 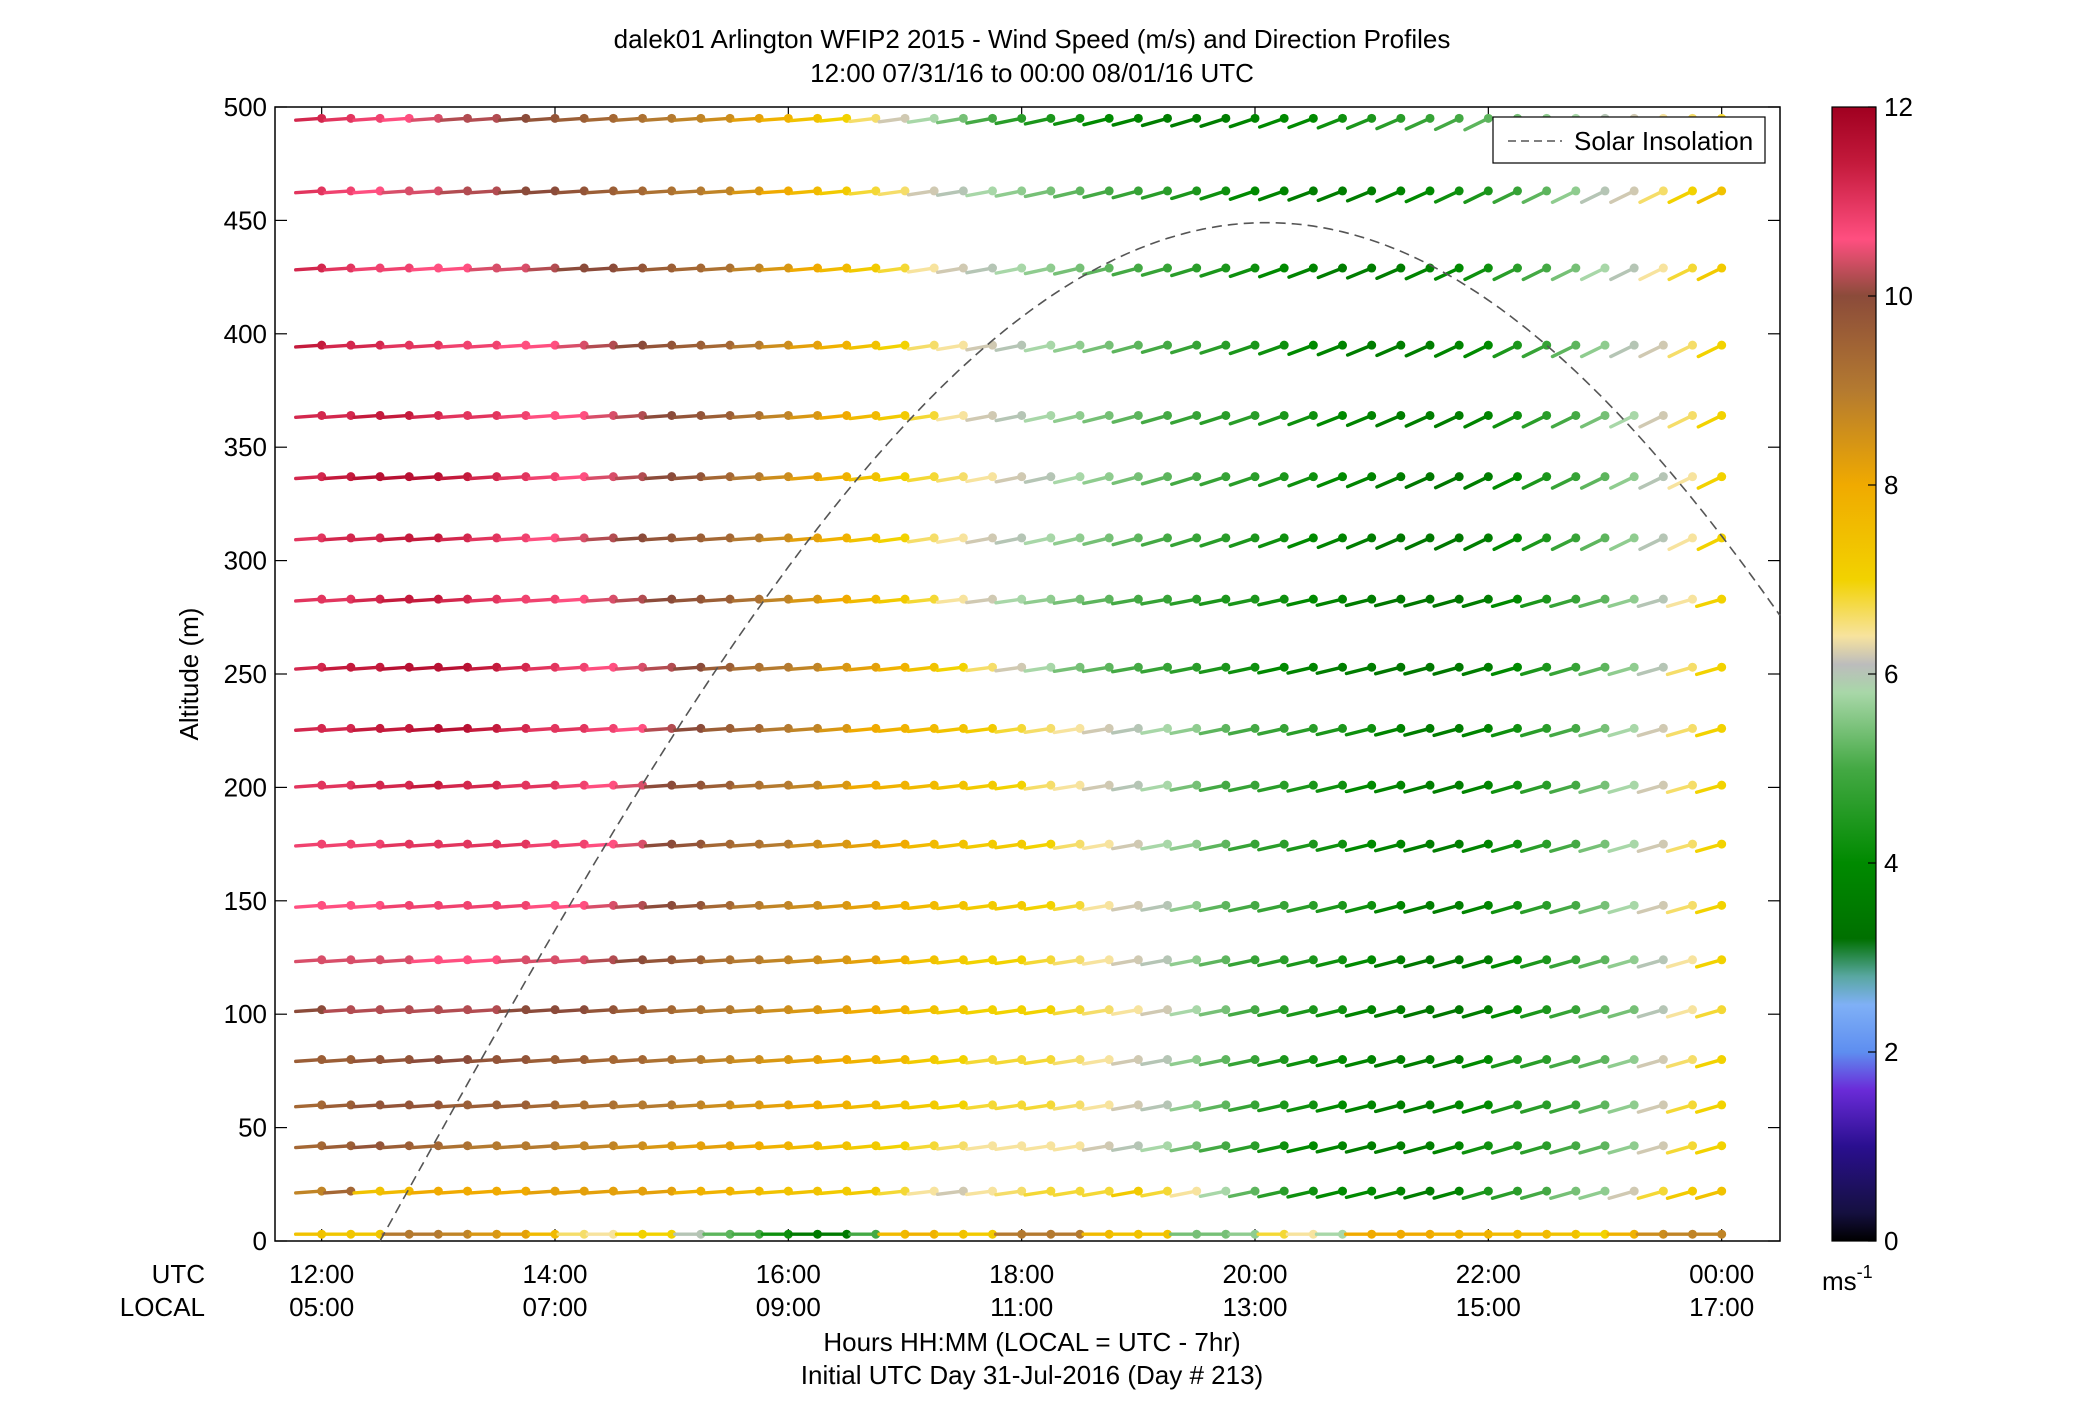 What do you see at coordinates (1891, 863) in the screenshot?
I see `colorbar-tick-label: 4` at bounding box center [1891, 863].